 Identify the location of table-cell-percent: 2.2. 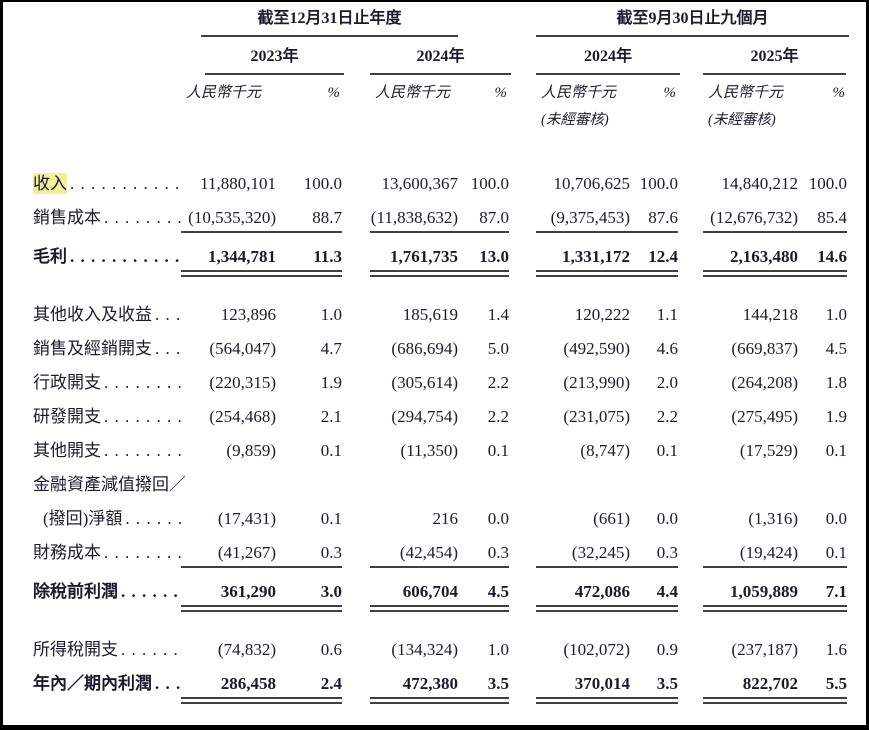
(498, 382).